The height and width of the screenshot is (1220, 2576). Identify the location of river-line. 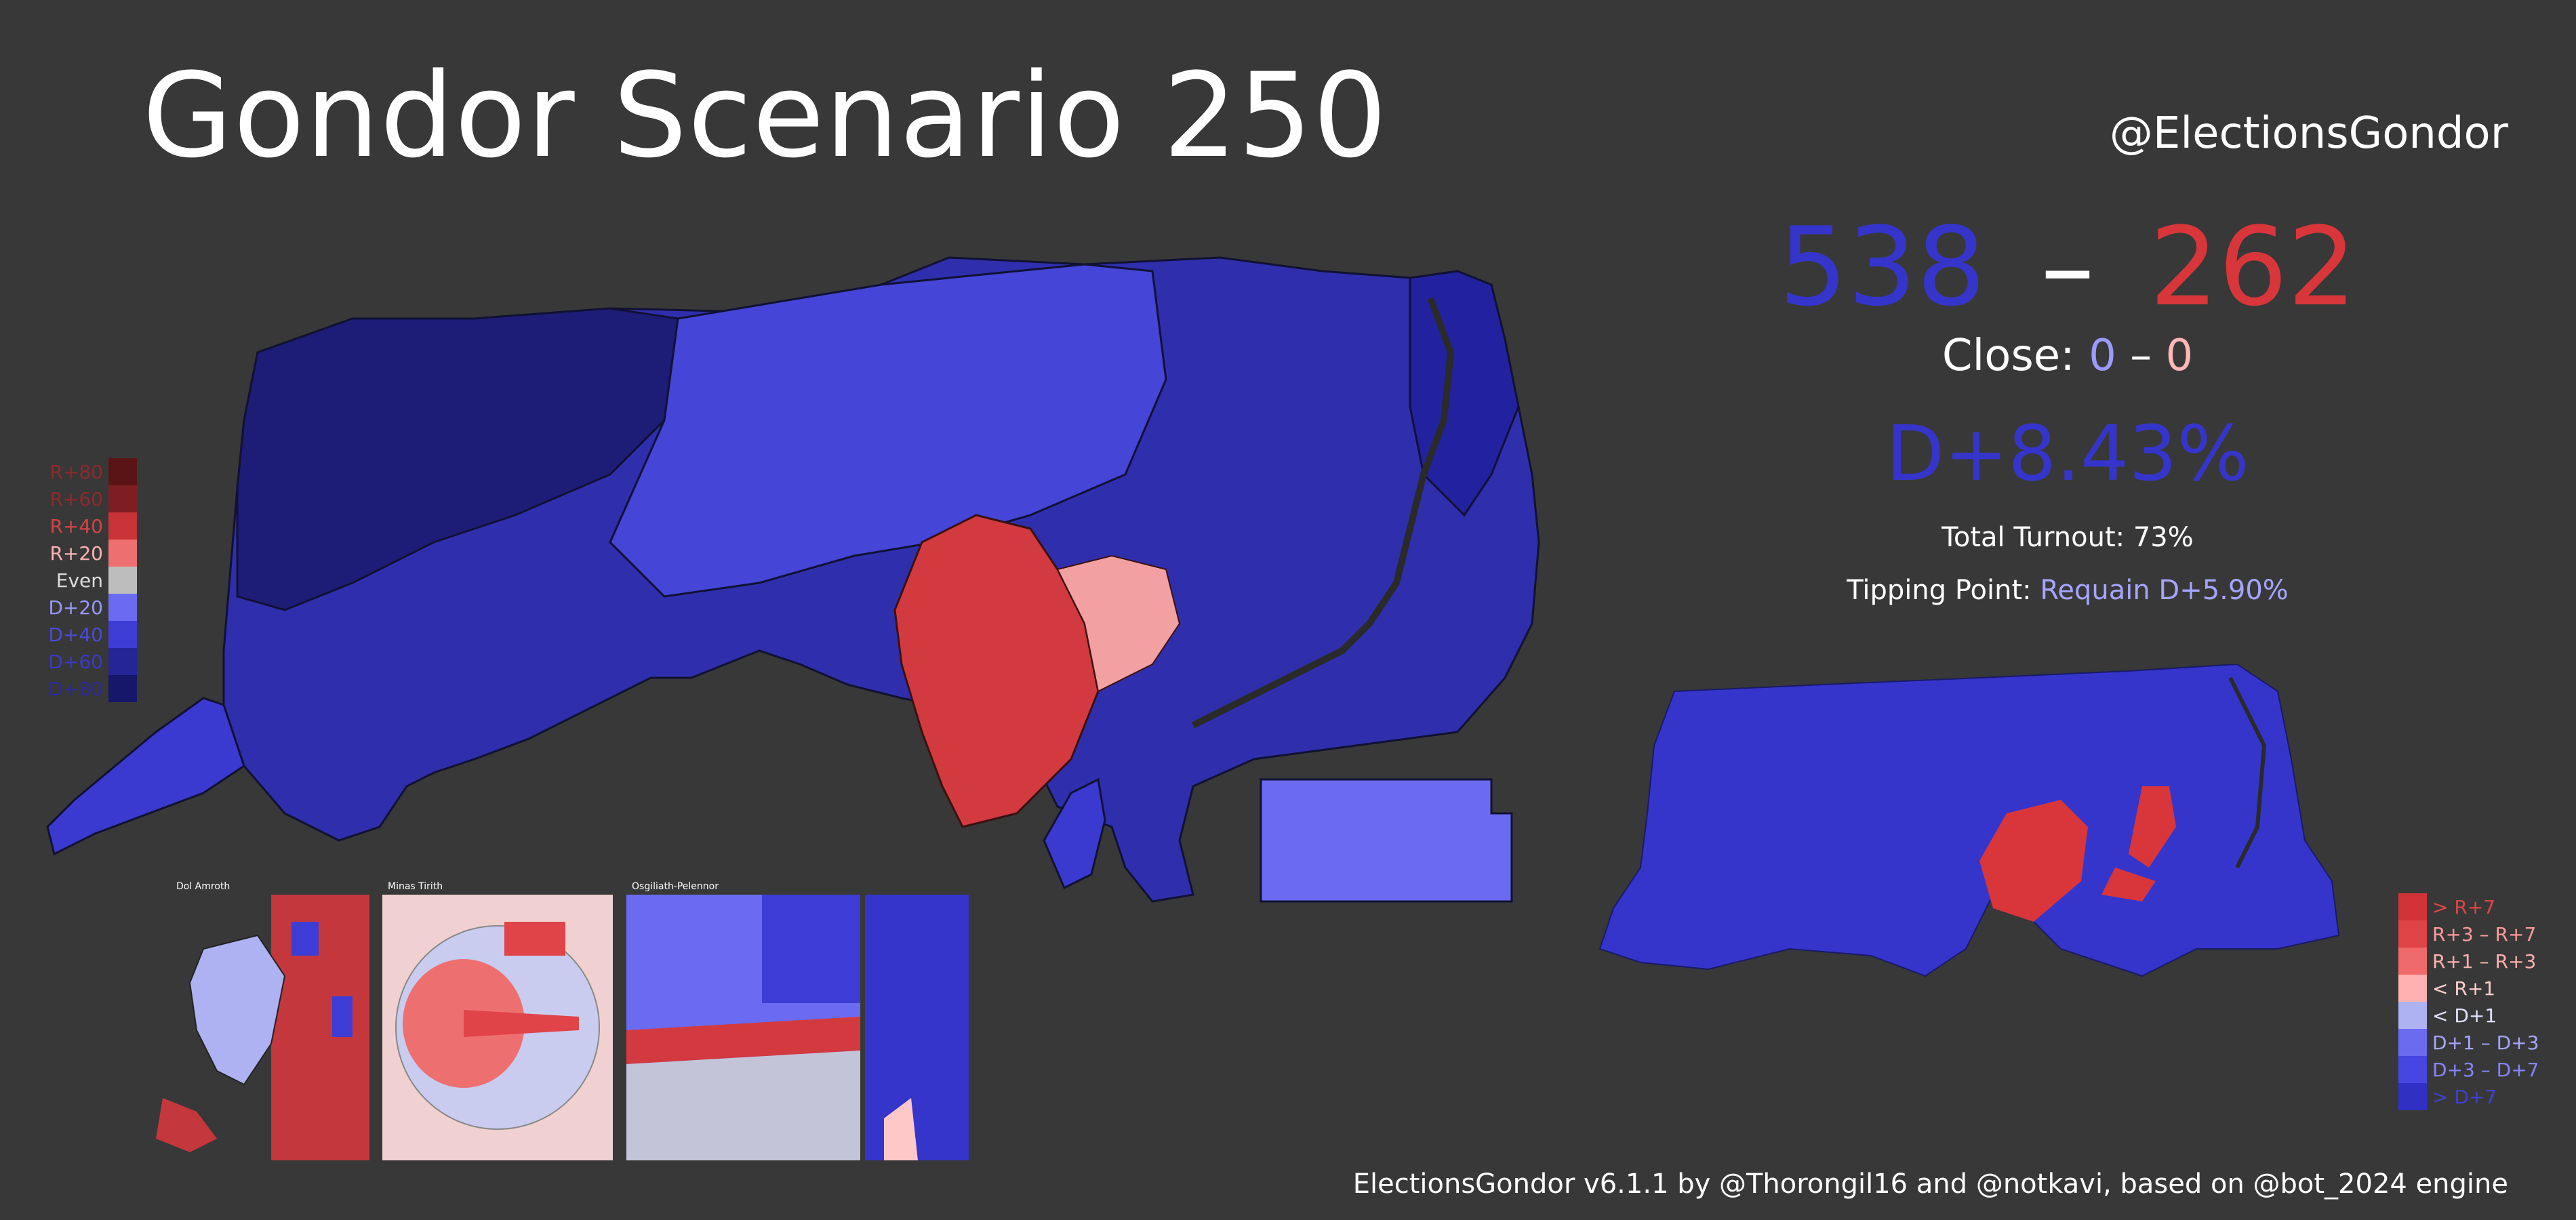
(1323, 513).